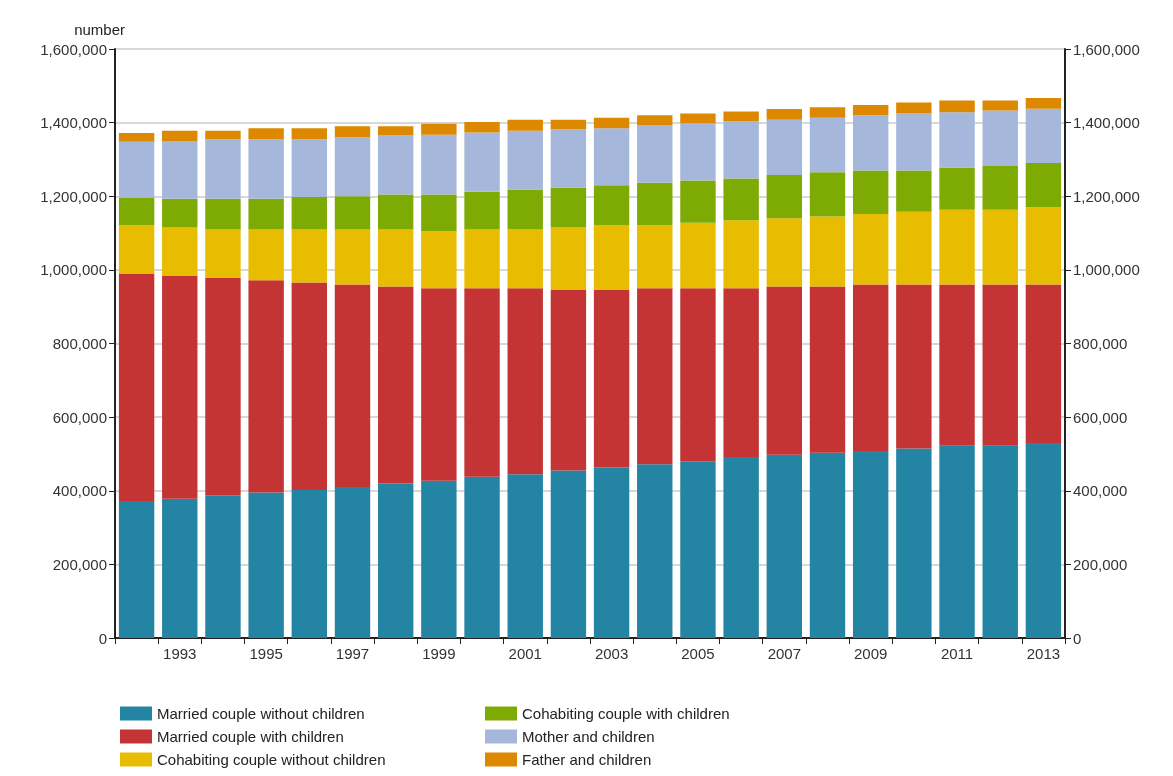 The height and width of the screenshot is (776, 1173). I want to click on x-tick-label: 1993, so click(180, 653).